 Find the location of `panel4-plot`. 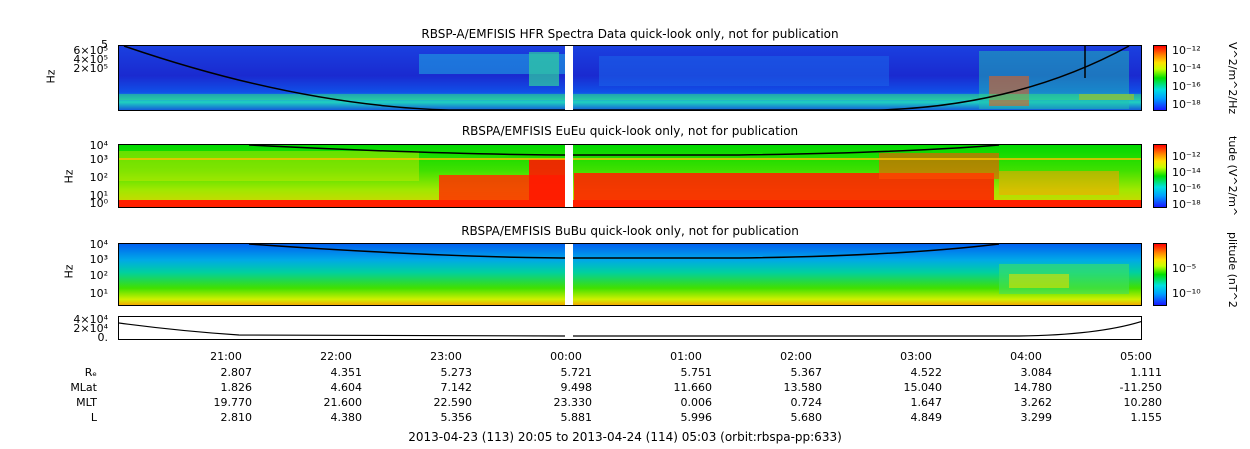

panel4-plot is located at coordinates (630, 328).